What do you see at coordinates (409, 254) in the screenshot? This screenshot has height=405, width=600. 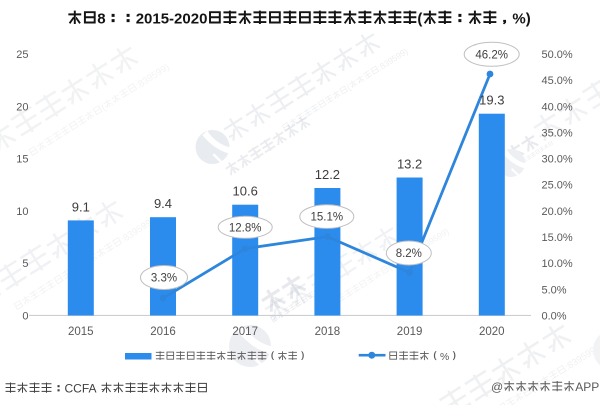 I see `svg-text: 8.2%` at bounding box center [409, 254].